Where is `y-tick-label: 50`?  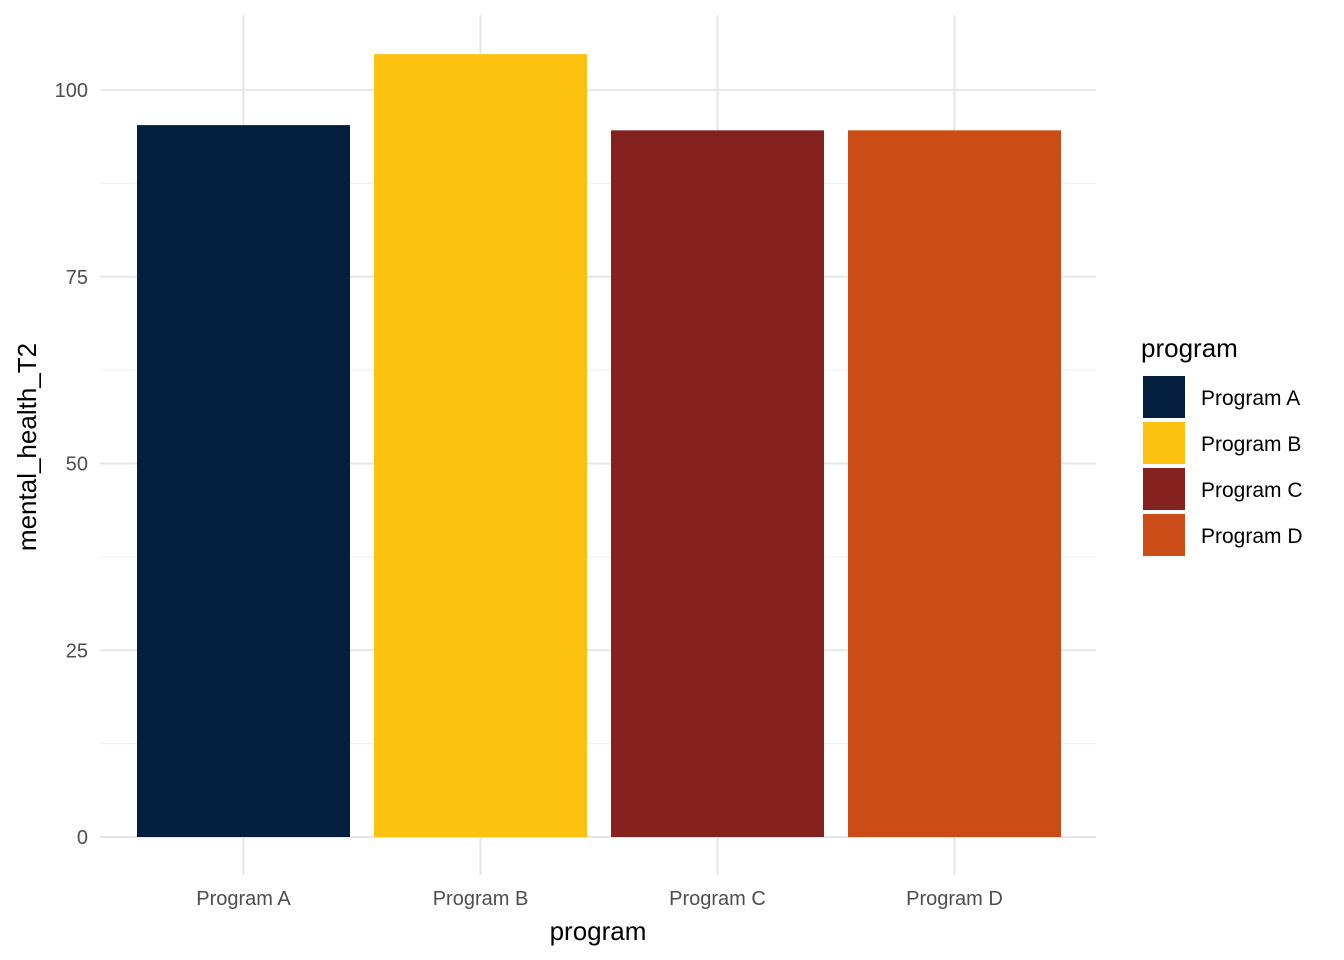
y-tick-label: 50 is located at coordinates (77, 465).